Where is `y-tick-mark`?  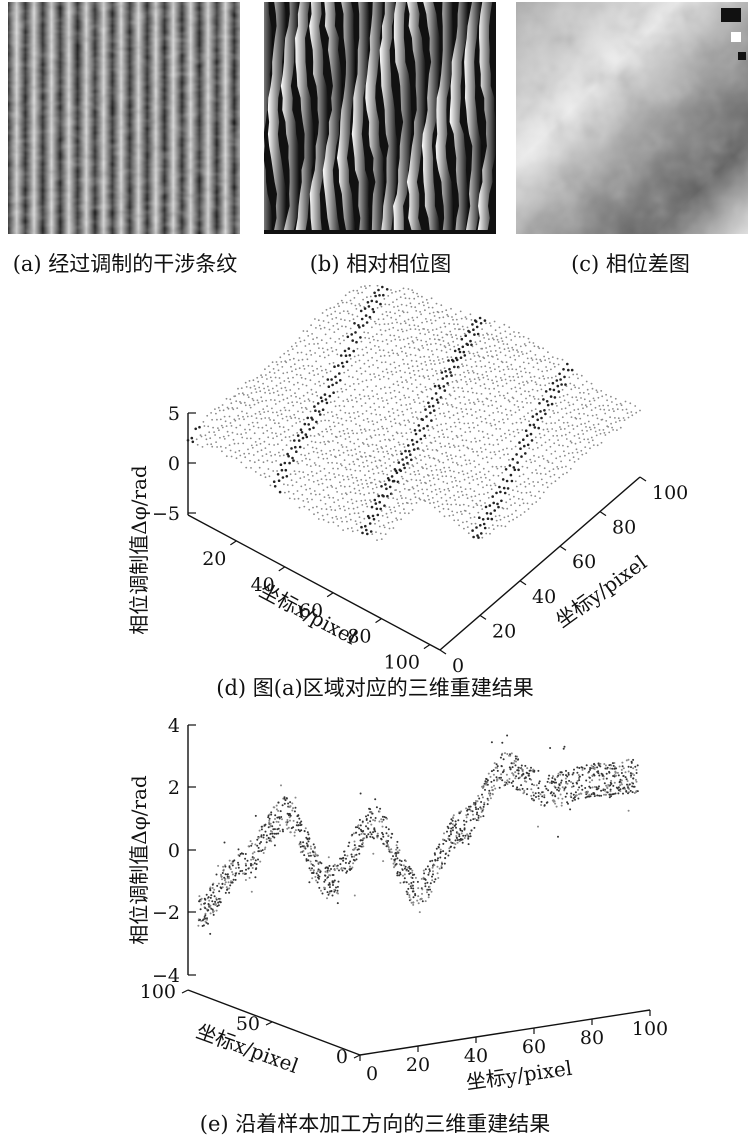 y-tick-mark is located at coordinates (603, 514).